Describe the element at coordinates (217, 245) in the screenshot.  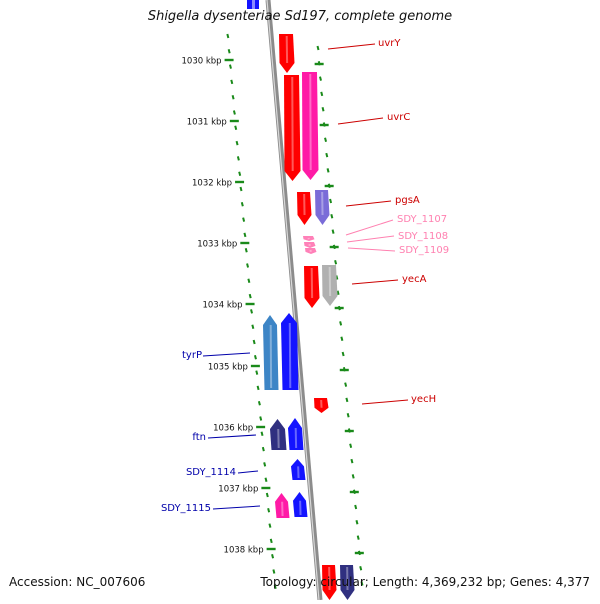
I see `tick-label: 1033 kbp` at that location.